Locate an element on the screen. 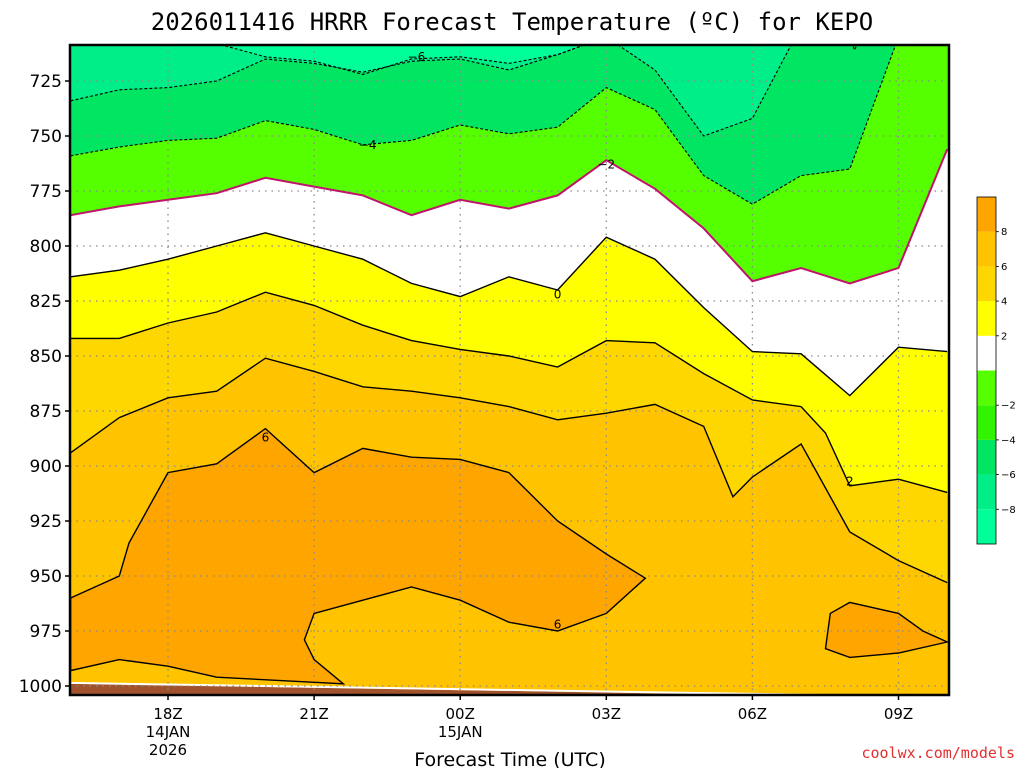  colorbar-tick-label: −6 is located at coordinates (1008, 475).